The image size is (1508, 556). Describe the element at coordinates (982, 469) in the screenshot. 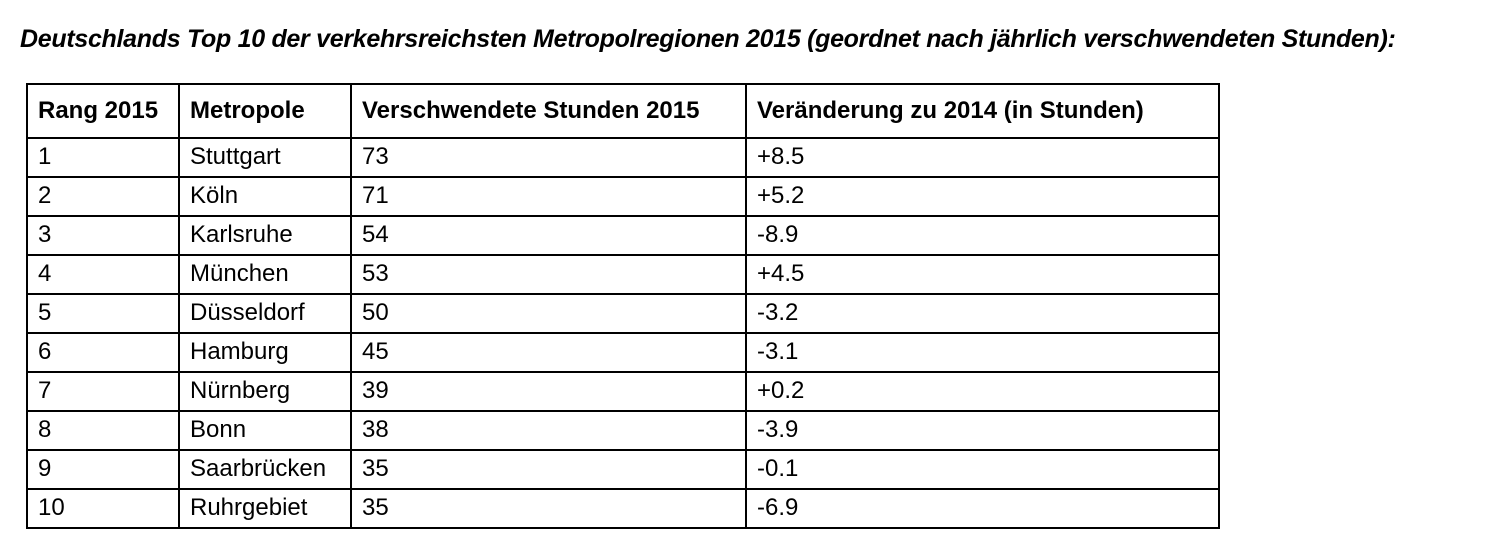

I see `cell-veraenderung: -0.1` at that location.